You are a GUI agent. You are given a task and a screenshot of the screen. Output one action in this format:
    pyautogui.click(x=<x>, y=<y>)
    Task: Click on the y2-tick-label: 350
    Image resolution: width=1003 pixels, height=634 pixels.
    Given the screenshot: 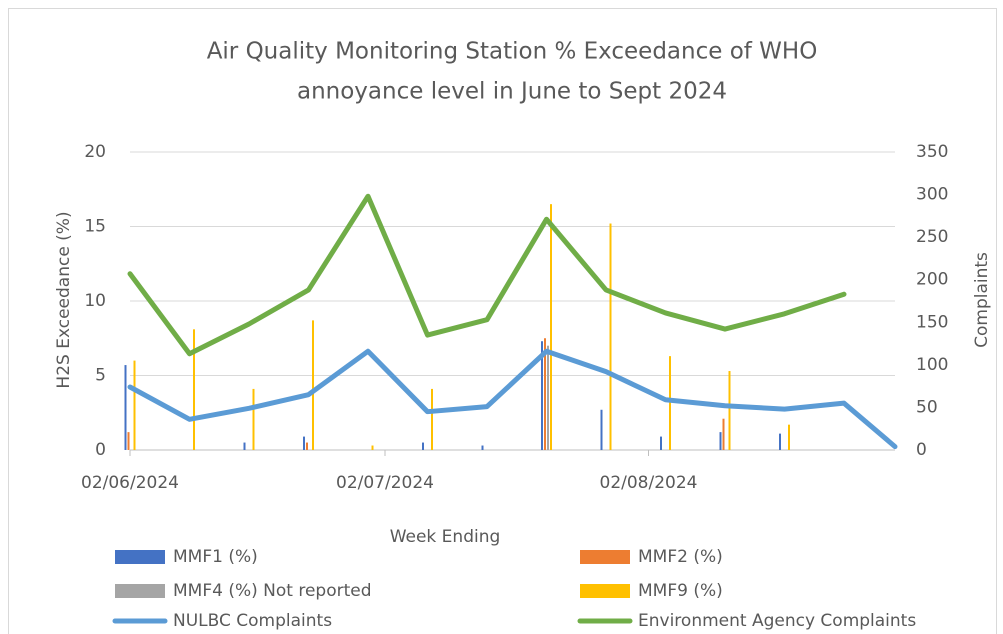 What is the action you would take?
    pyautogui.click(x=932, y=152)
    